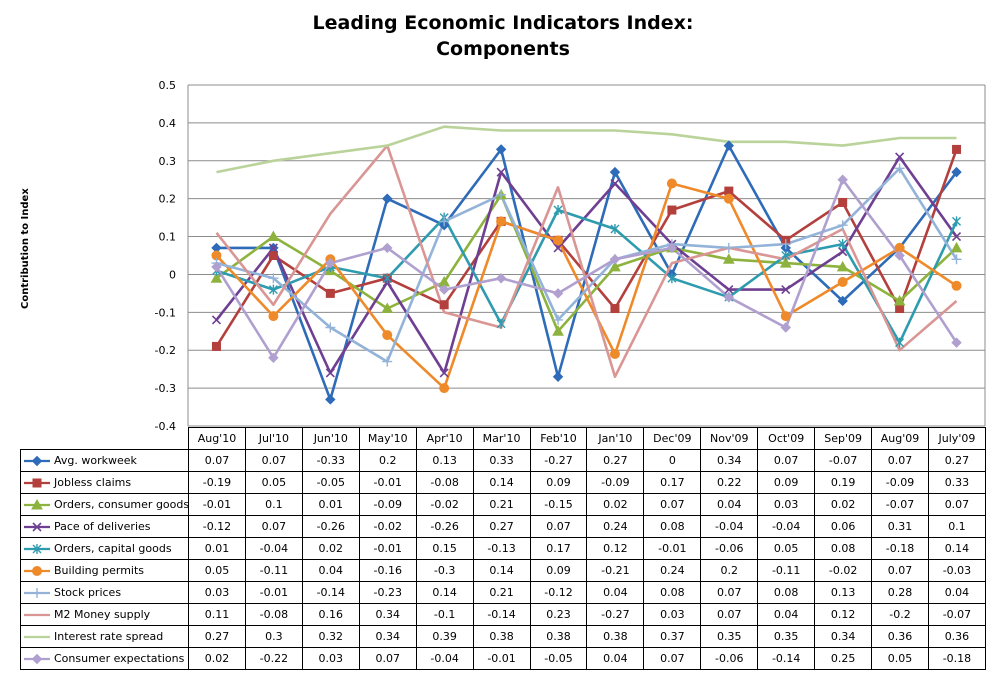 The height and width of the screenshot is (677, 1006). I want to click on y-tick-label: -0.2, so click(165, 350).